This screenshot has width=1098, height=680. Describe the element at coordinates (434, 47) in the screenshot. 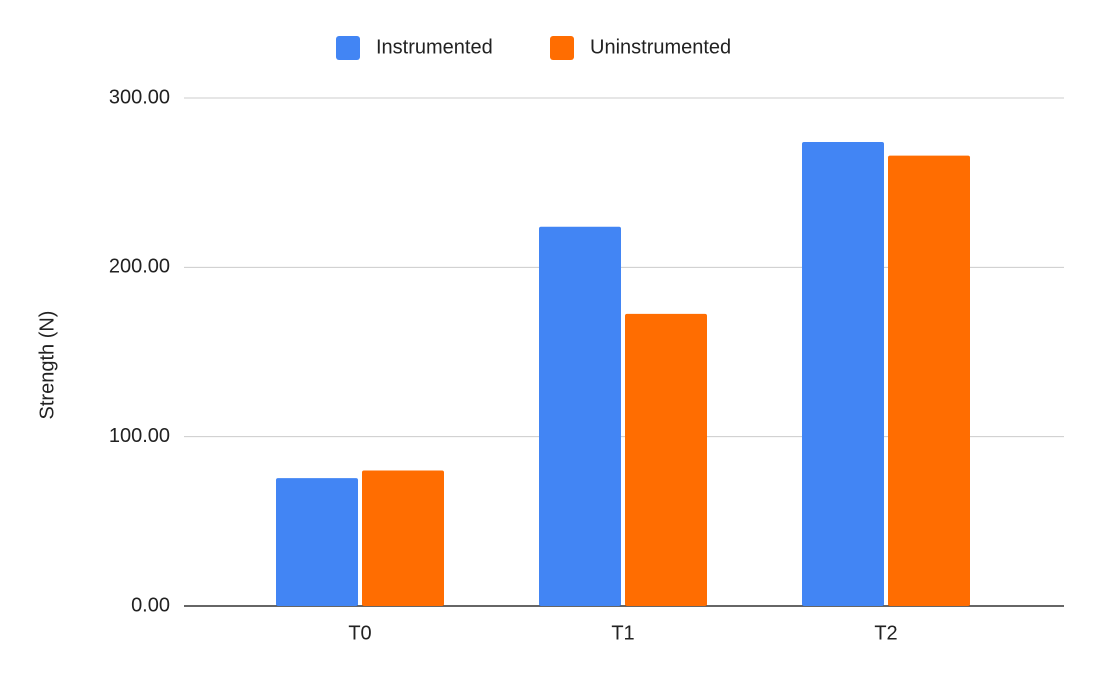

I see `legend-label: Instrumented` at that location.